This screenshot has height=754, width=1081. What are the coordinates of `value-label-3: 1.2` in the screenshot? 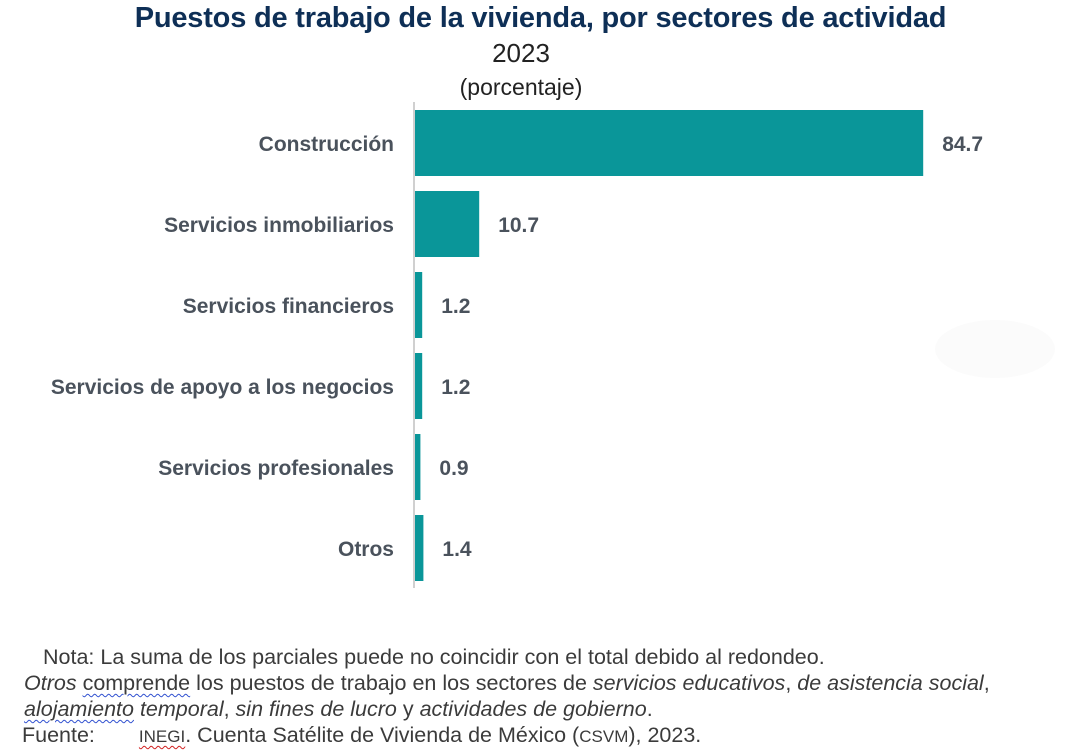 It's located at (455, 387).